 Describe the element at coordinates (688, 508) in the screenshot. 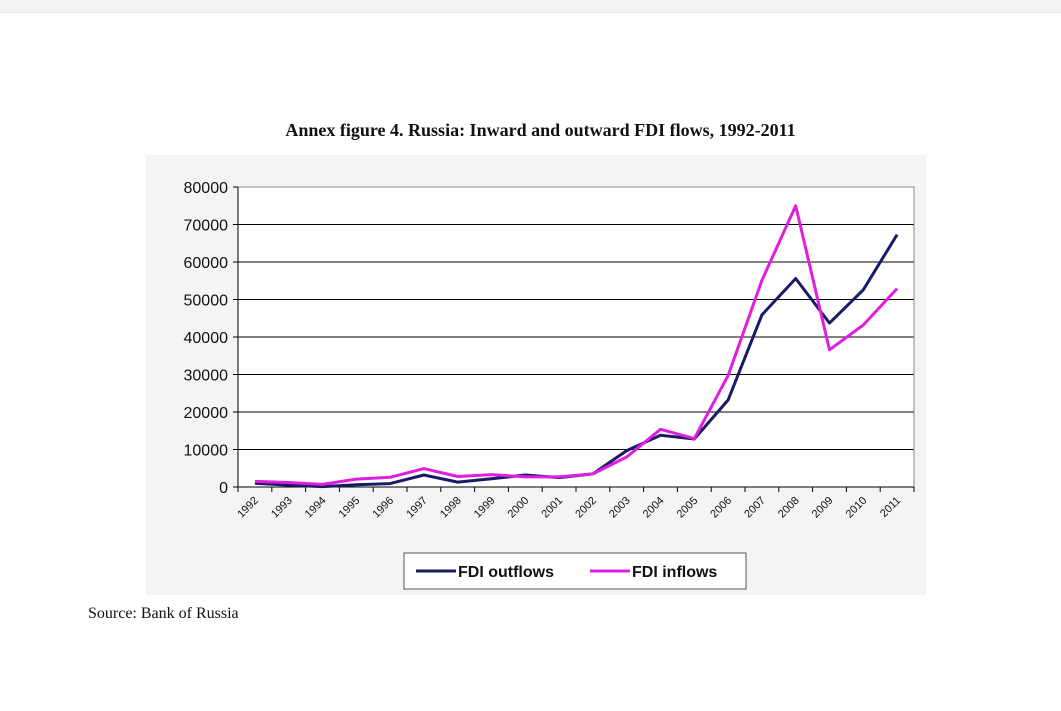

I see `x-tick-label: 2005` at that location.